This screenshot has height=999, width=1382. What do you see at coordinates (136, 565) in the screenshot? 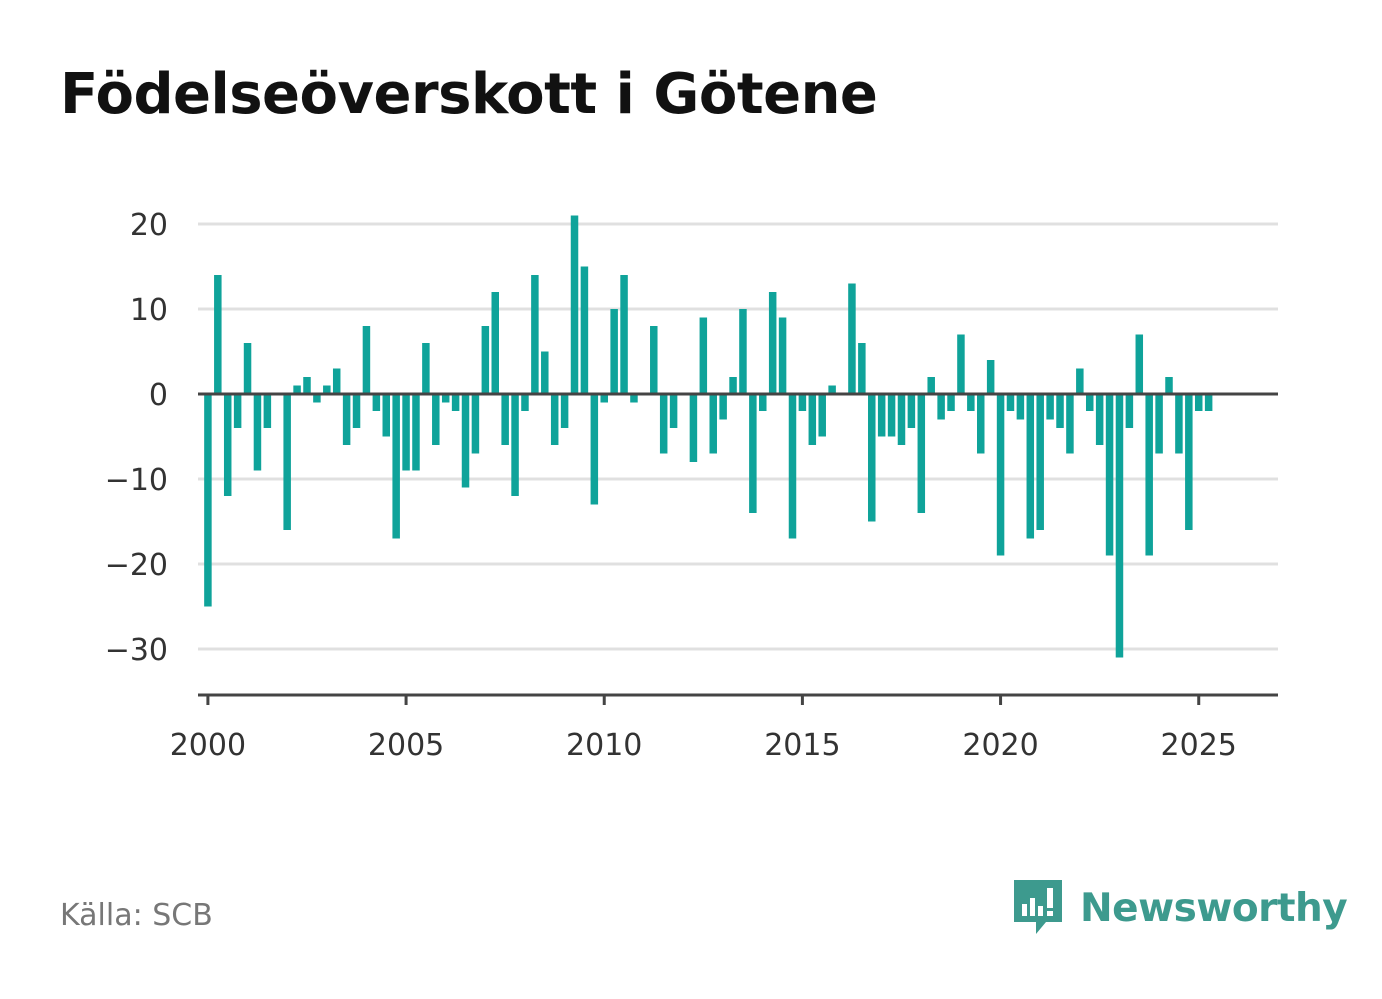
I see `y-tick-label: −20` at bounding box center [136, 565].